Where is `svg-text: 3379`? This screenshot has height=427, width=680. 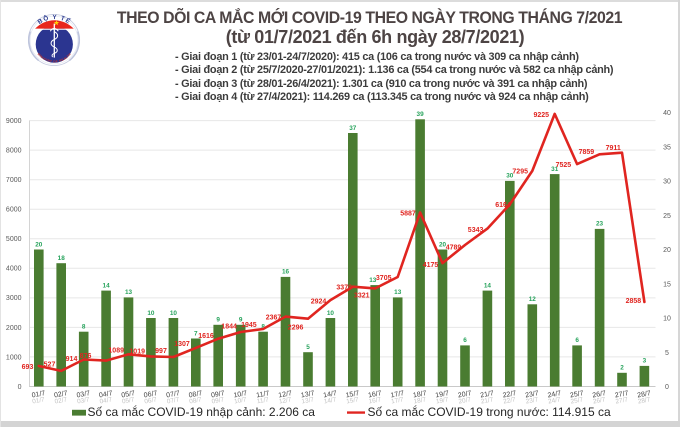 svg-text: 3379 is located at coordinates (344, 287).